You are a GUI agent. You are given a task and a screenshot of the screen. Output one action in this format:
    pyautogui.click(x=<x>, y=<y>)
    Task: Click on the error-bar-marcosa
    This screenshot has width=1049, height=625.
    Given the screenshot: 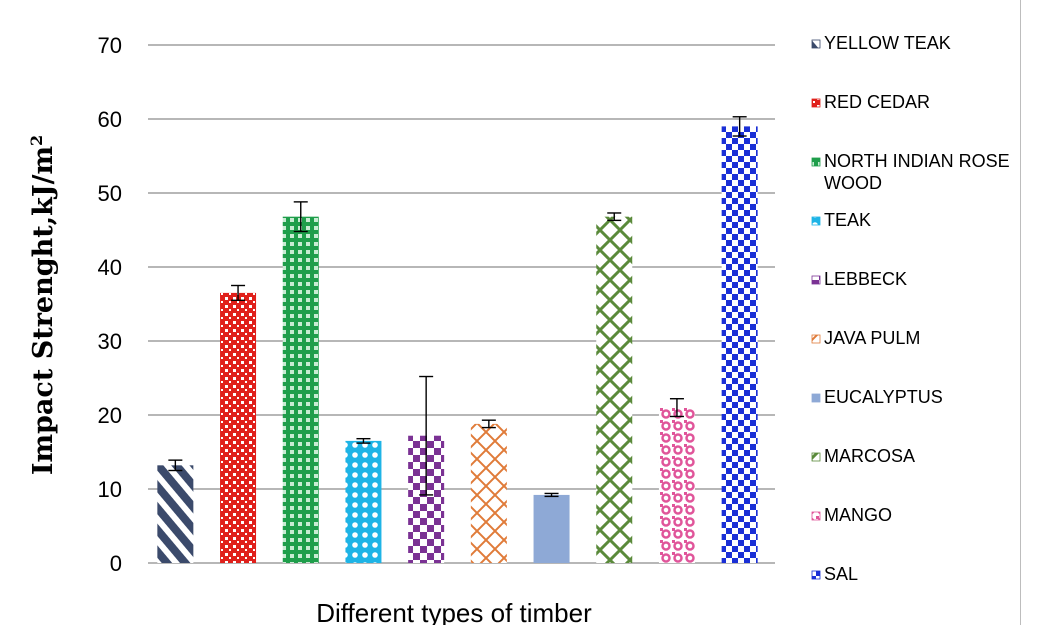 What is the action you would take?
    pyautogui.click(x=614, y=217)
    